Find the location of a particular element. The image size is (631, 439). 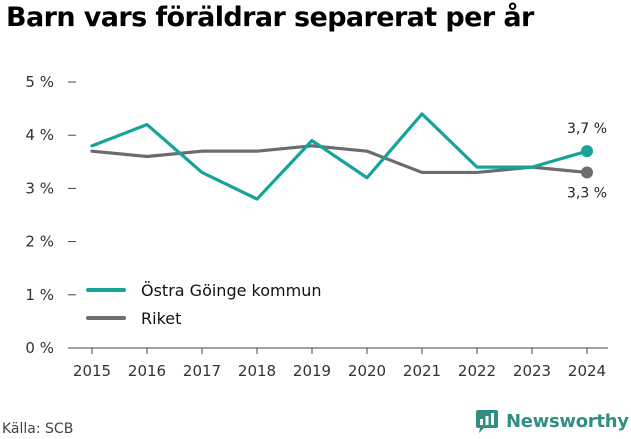

x-tick-label: 2019 is located at coordinates (312, 371).